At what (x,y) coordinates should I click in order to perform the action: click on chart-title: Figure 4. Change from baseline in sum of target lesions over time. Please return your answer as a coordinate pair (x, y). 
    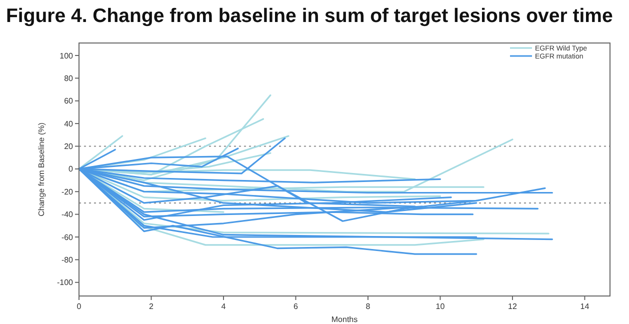
    Looking at the image, I should click on (309, 16).